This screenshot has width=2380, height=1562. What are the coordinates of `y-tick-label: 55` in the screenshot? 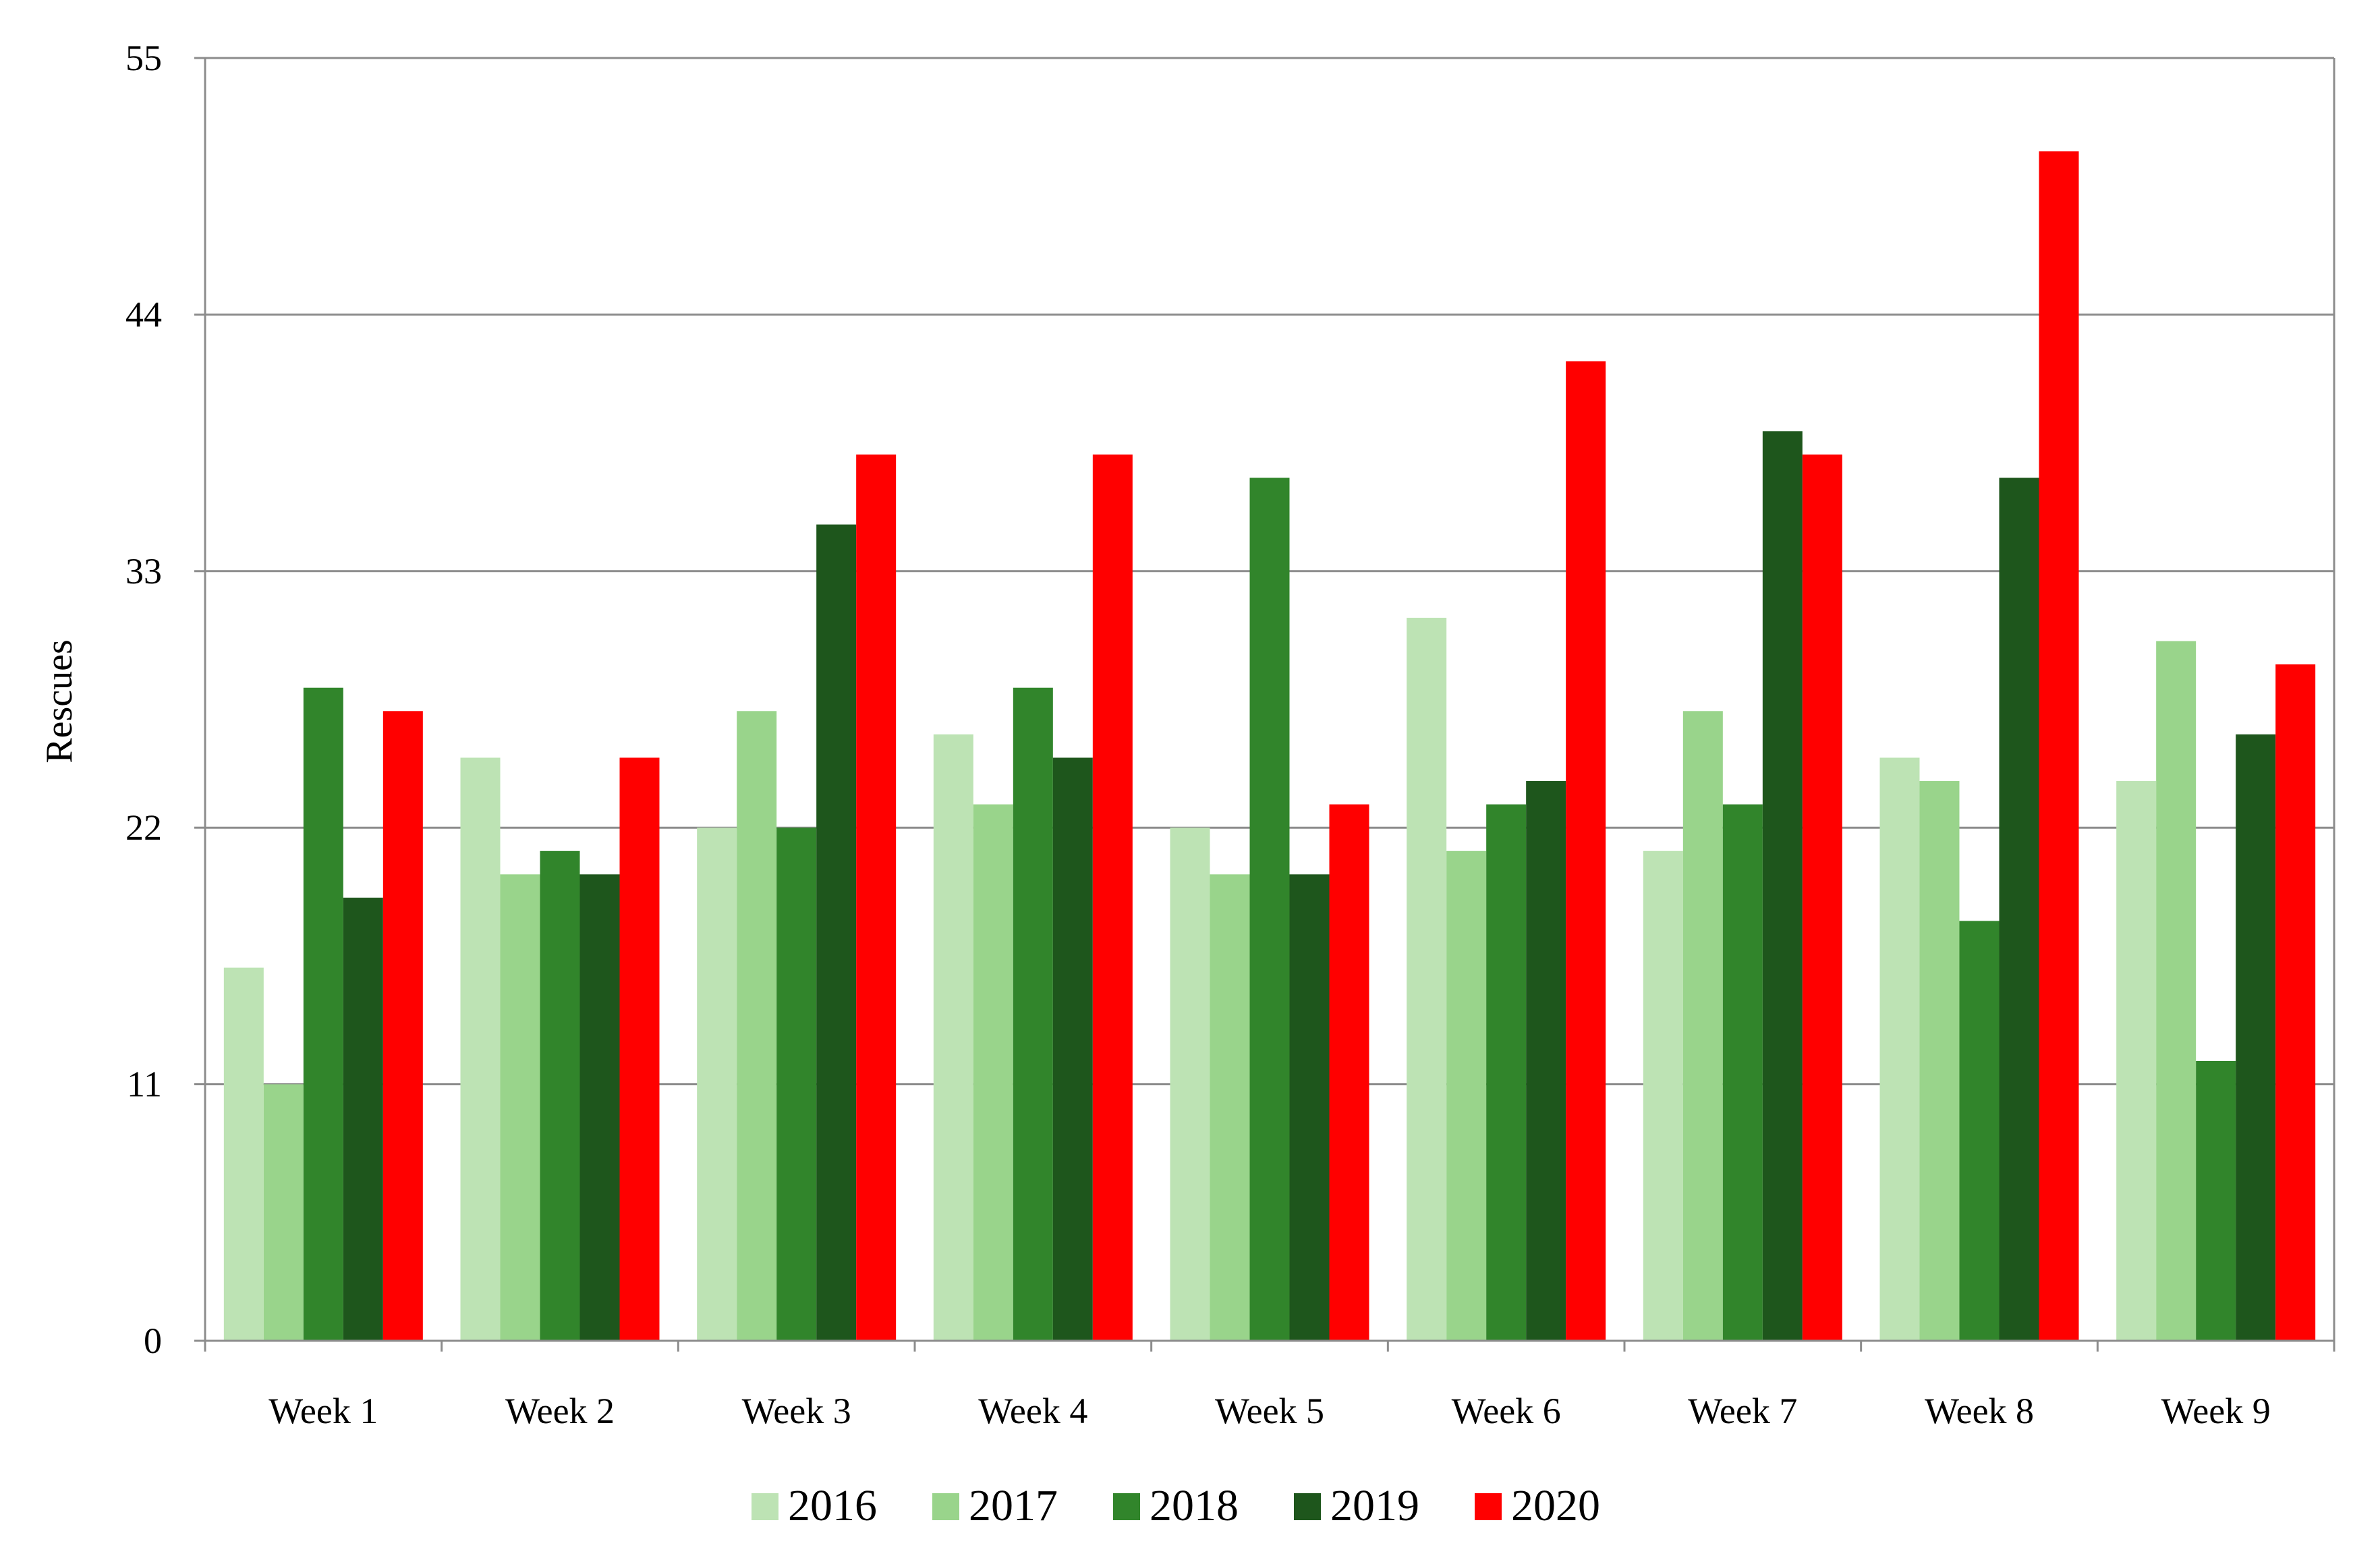 It's located at (143, 58).